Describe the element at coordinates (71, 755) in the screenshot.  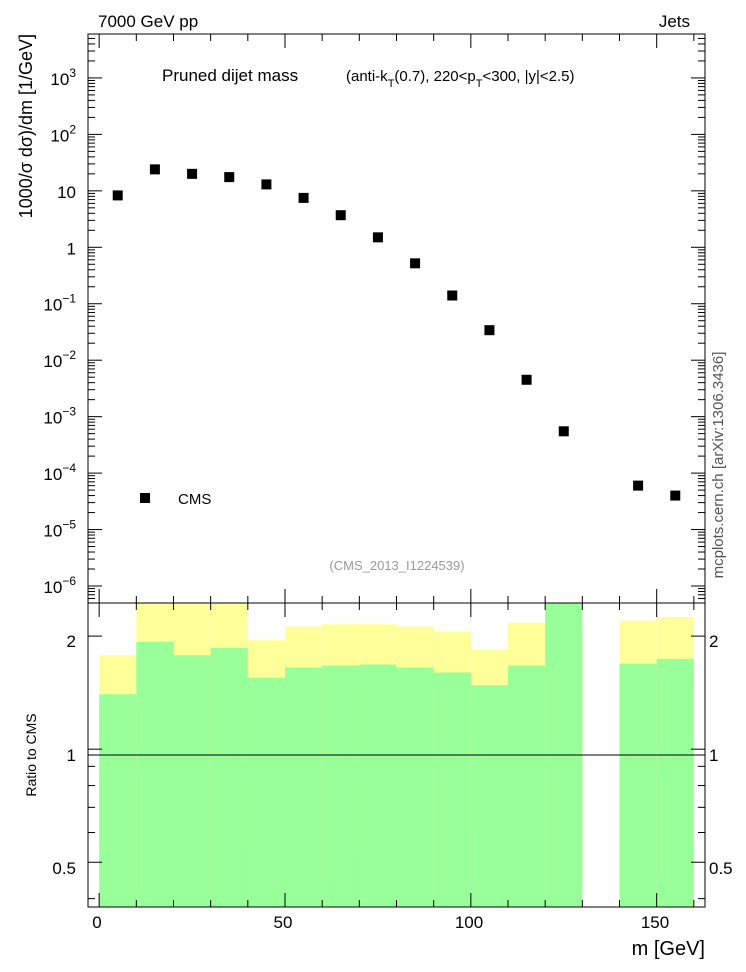
I see `ratio-ytick-label-1: 1` at that location.